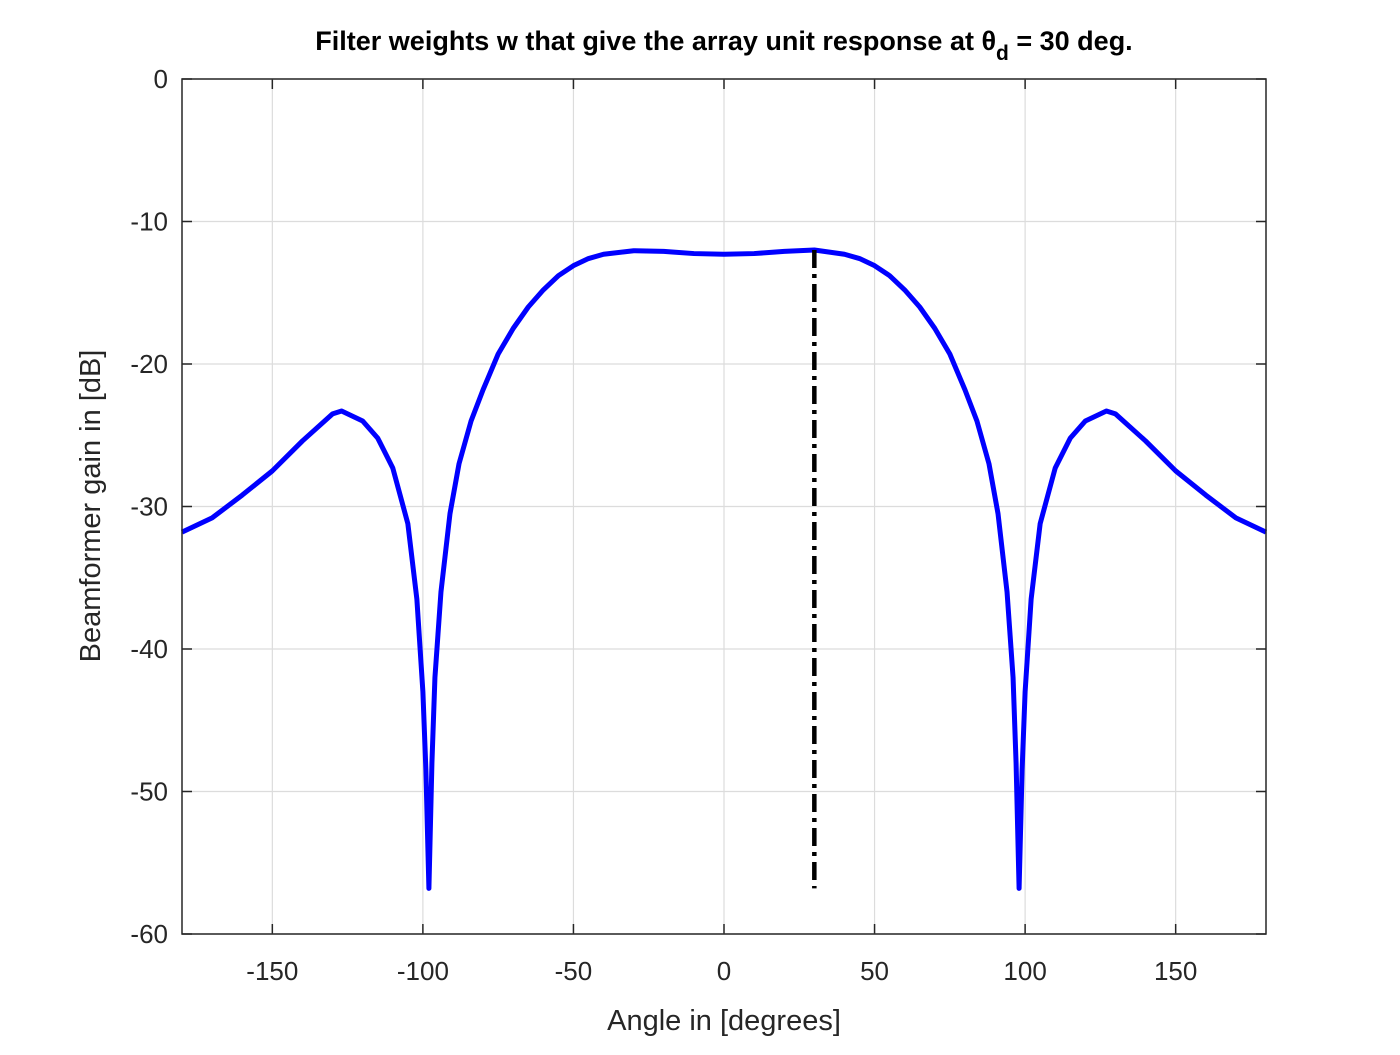  I want to click on x-axis-label: Angle in [degrees], so click(724, 1021).